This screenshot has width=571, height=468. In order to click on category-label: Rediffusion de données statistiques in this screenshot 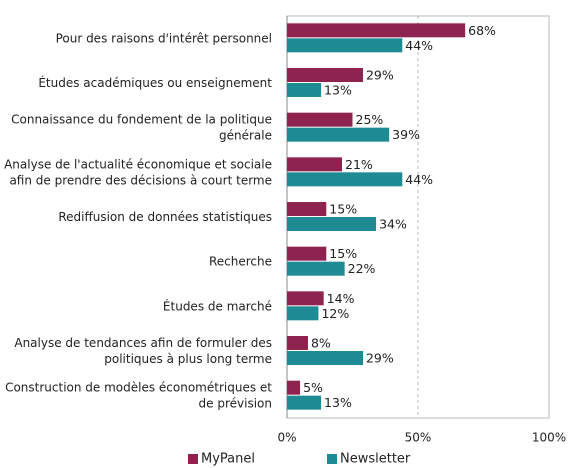, I will do `click(165, 217)`.